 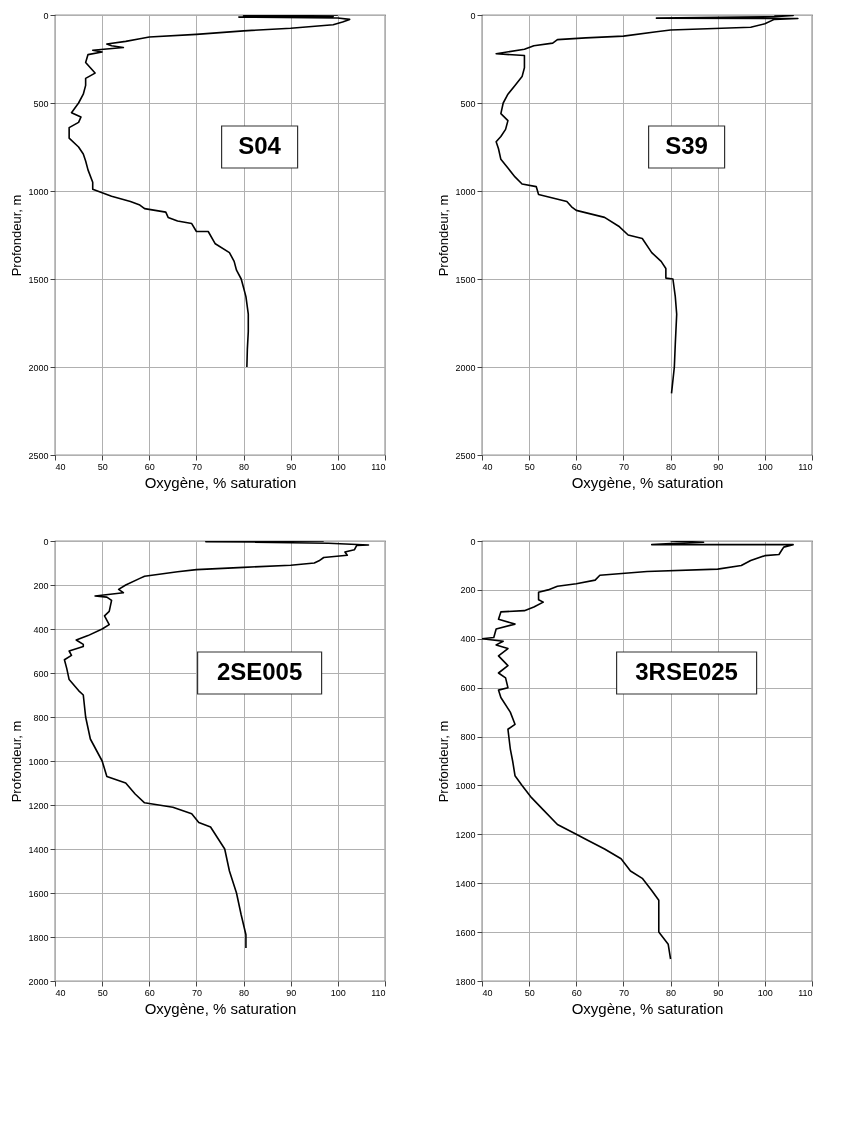 I want to click on annotation: 3RSE025, so click(x=686, y=671).